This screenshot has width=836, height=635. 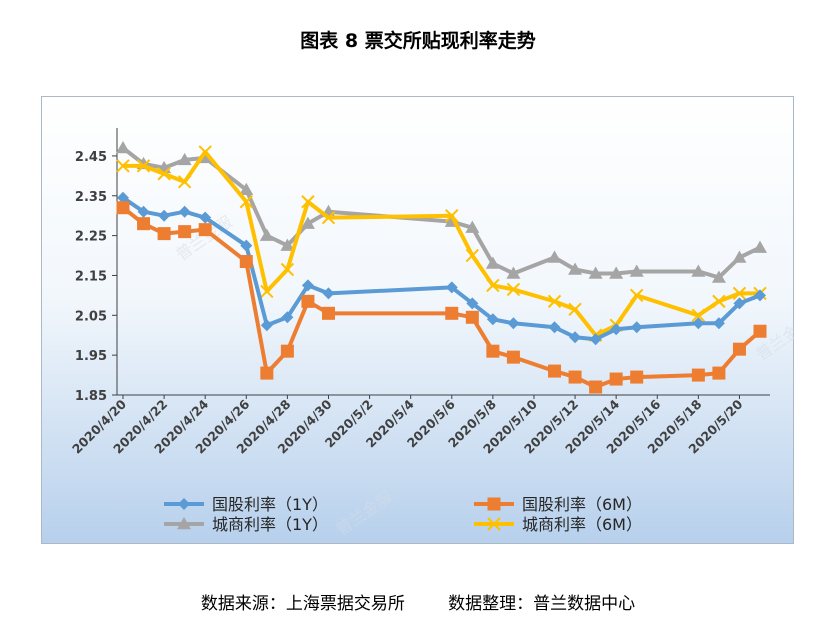 I want to click on y-tick-label: 1.95, so click(x=91, y=356).